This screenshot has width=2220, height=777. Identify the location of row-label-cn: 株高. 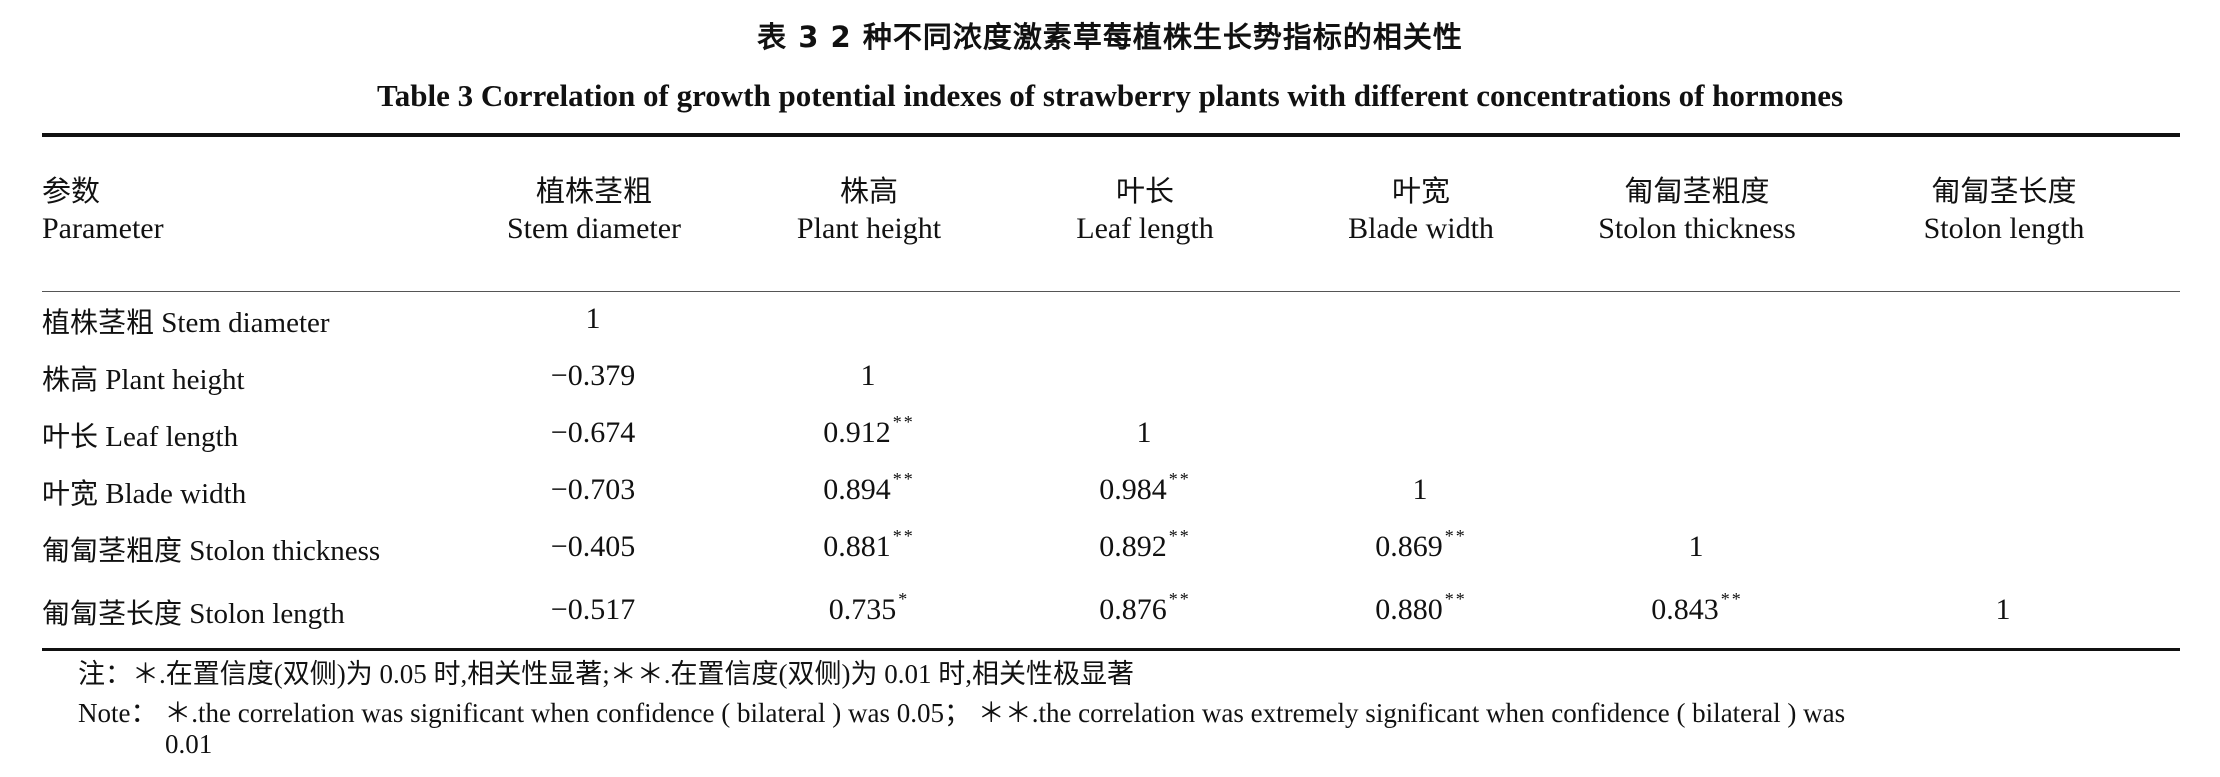
(70, 379).